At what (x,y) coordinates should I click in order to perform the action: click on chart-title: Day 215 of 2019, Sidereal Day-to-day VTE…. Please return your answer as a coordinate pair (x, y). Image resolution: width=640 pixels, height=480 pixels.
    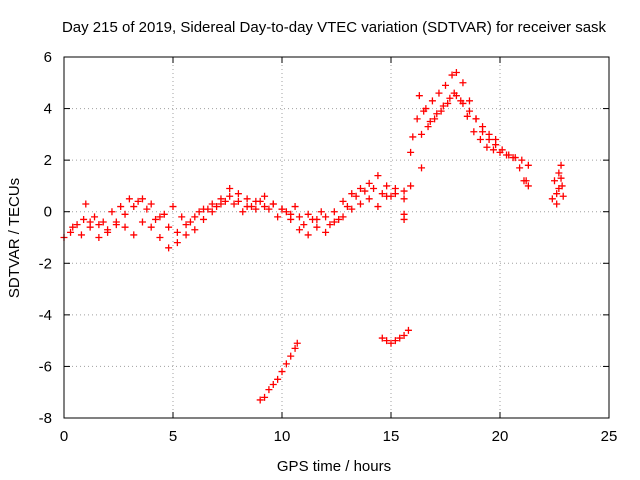
    Looking at the image, I should click on (334, 27).